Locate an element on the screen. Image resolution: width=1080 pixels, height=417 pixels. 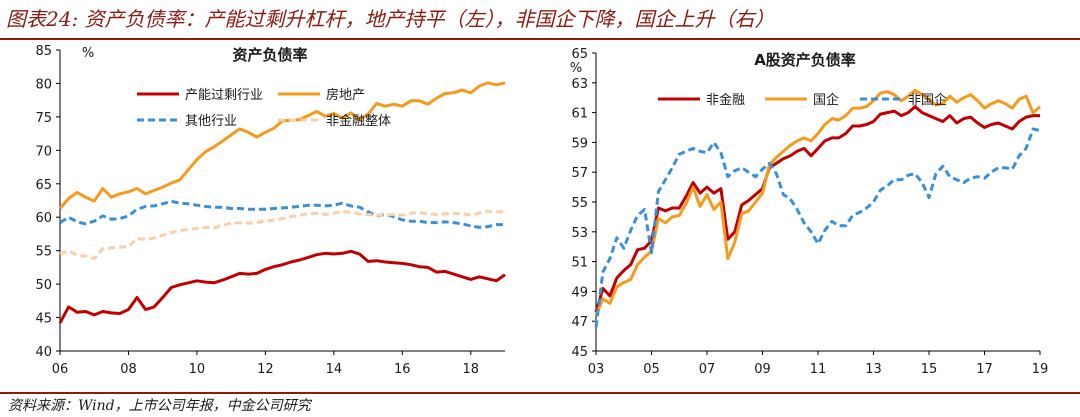
right-x-tick-label: 15 is located at coordinates (929, 369).